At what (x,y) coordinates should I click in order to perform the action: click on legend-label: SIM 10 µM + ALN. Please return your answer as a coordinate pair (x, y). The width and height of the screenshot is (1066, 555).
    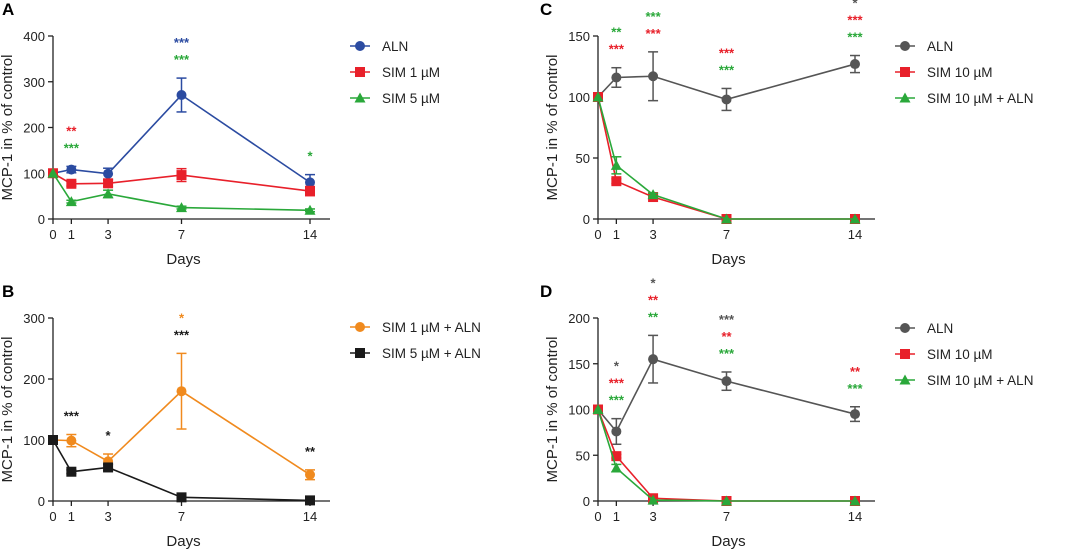
    Looking at the image, I should click on (980, 380).